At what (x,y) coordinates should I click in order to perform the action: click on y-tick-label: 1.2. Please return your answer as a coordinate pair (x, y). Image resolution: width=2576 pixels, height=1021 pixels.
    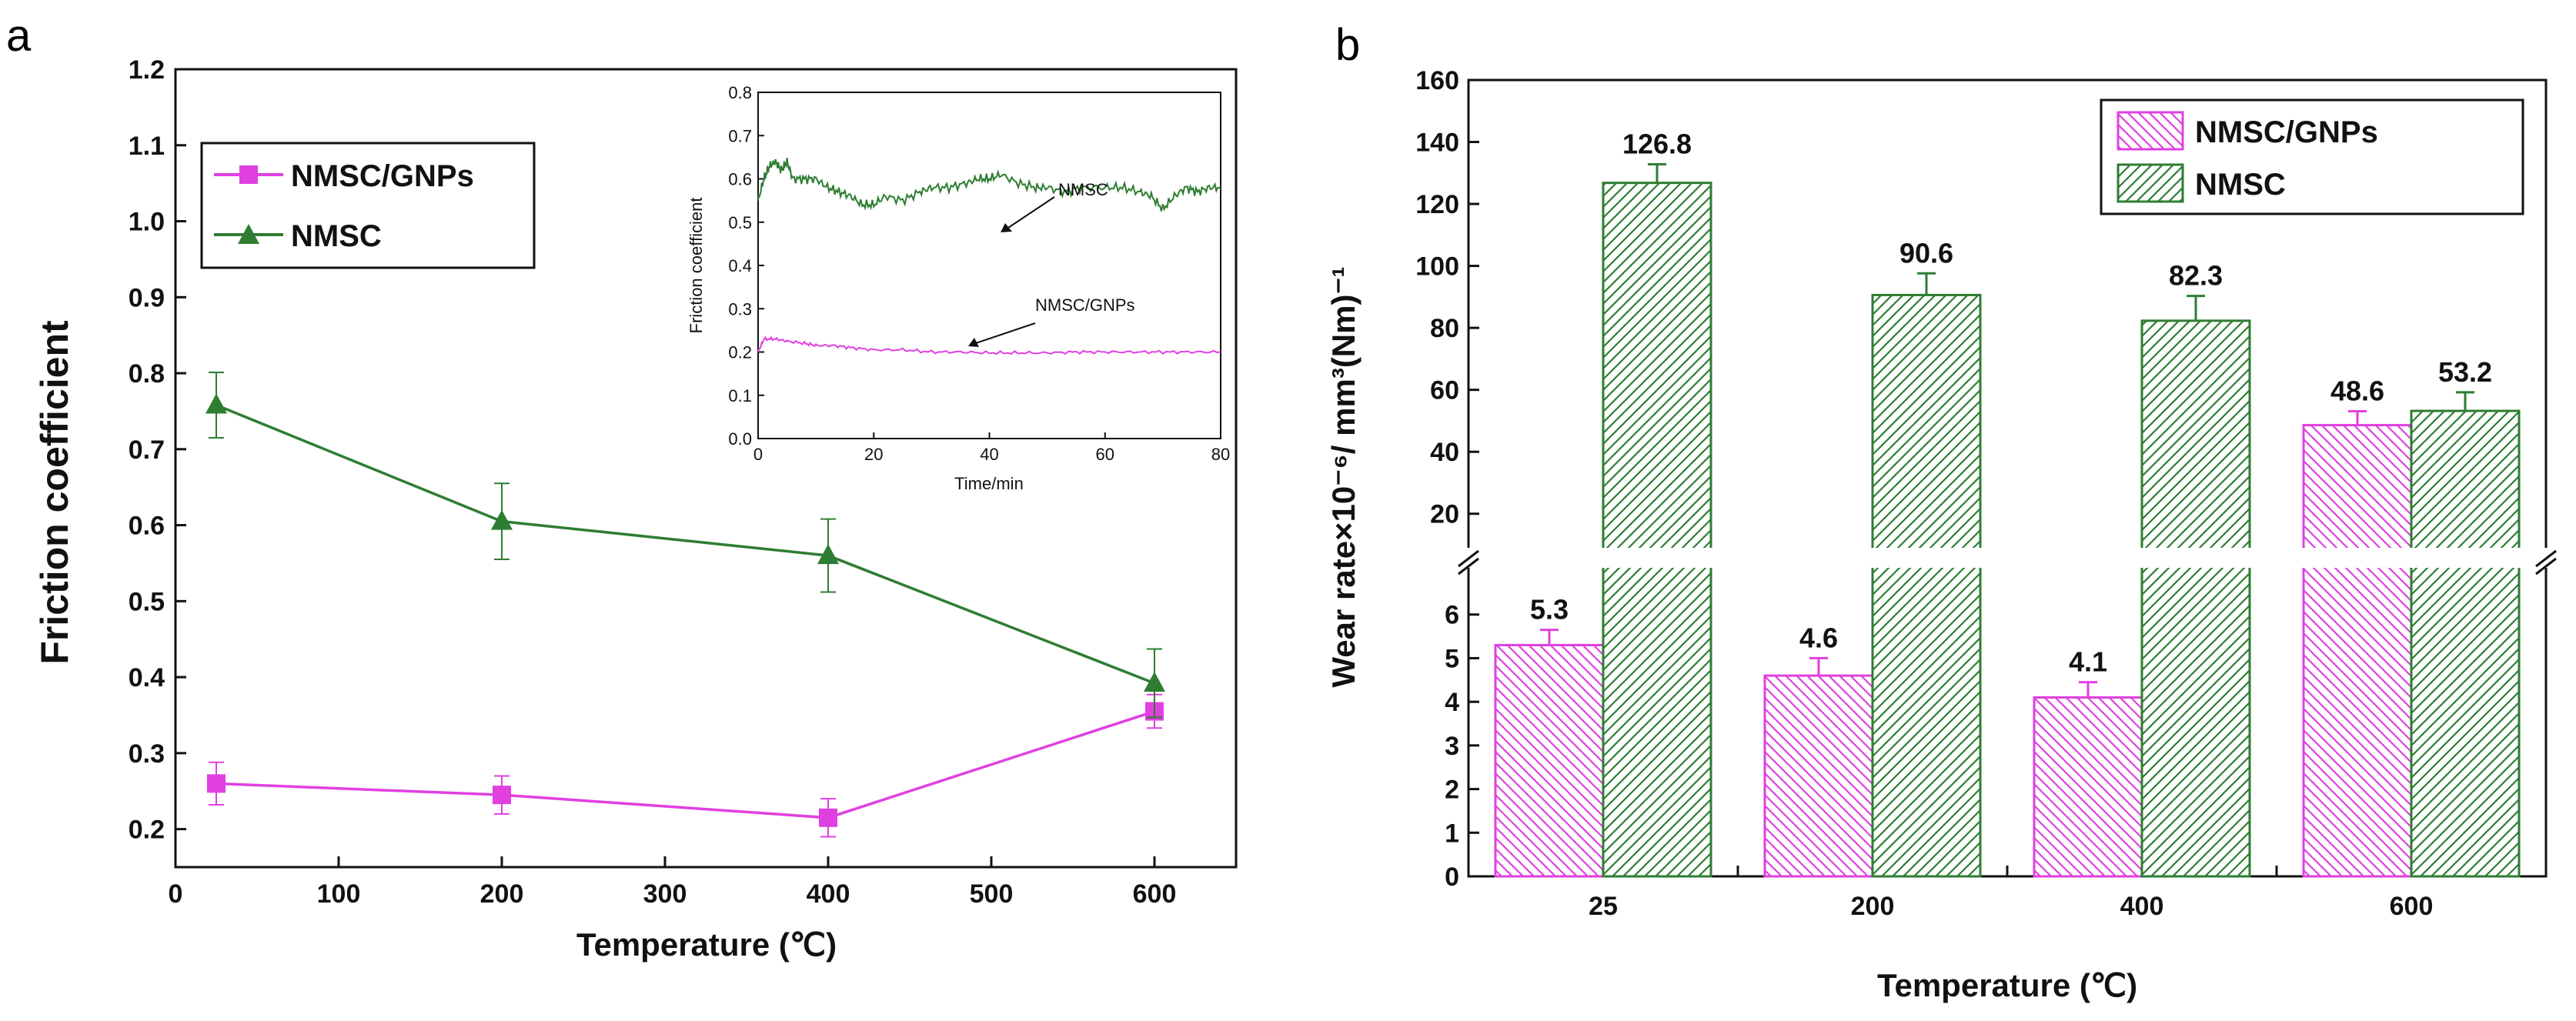
    Looking at the image, I should click on (147, 70).